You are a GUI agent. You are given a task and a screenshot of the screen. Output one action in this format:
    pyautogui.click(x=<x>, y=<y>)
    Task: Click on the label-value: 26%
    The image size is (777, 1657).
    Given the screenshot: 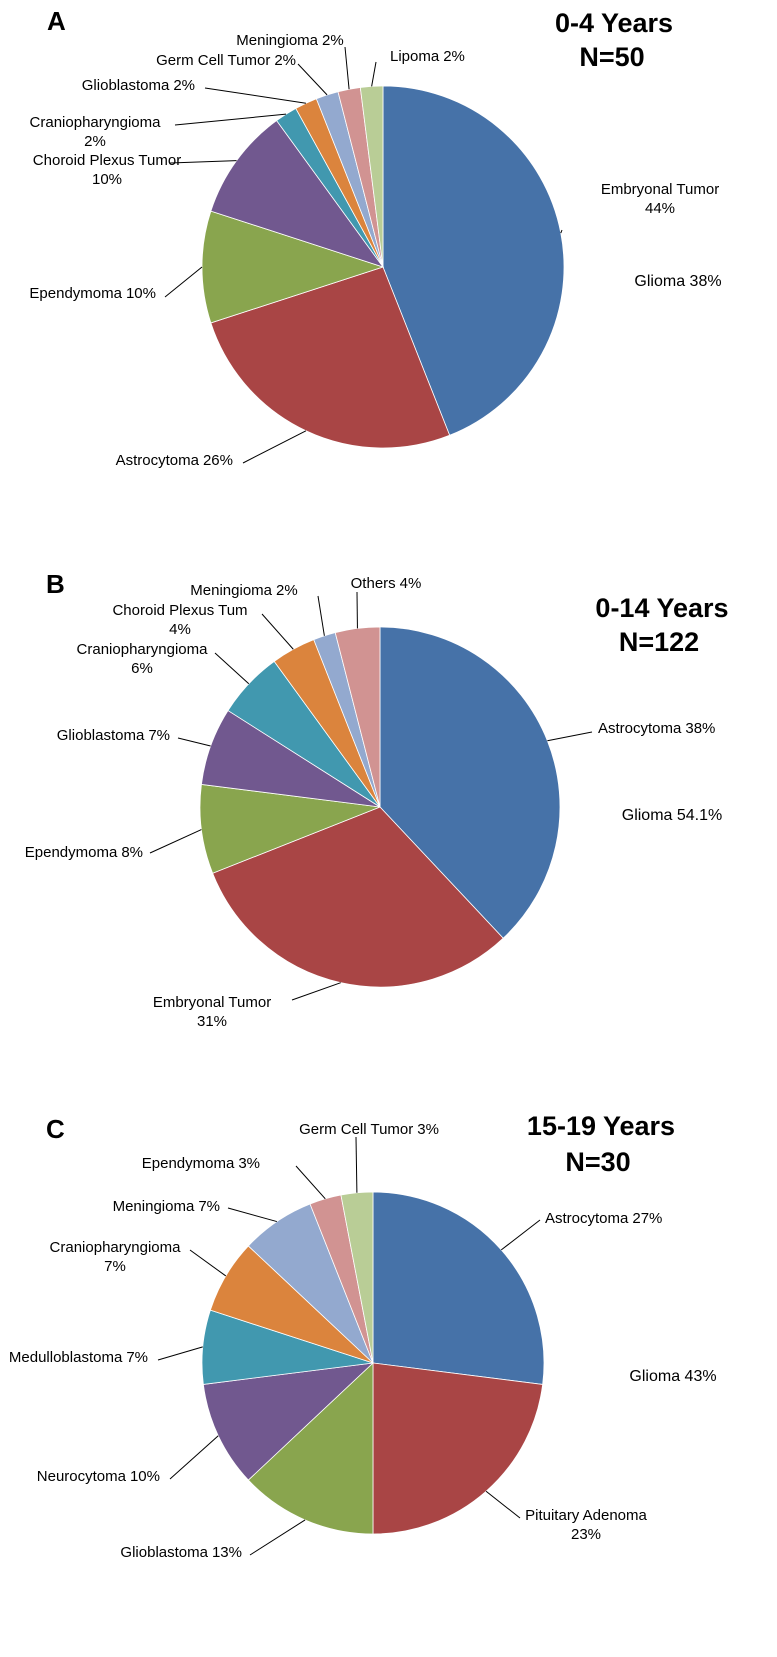 What is the action you would take?
    pyautogui.click(x=218, y=460)
    